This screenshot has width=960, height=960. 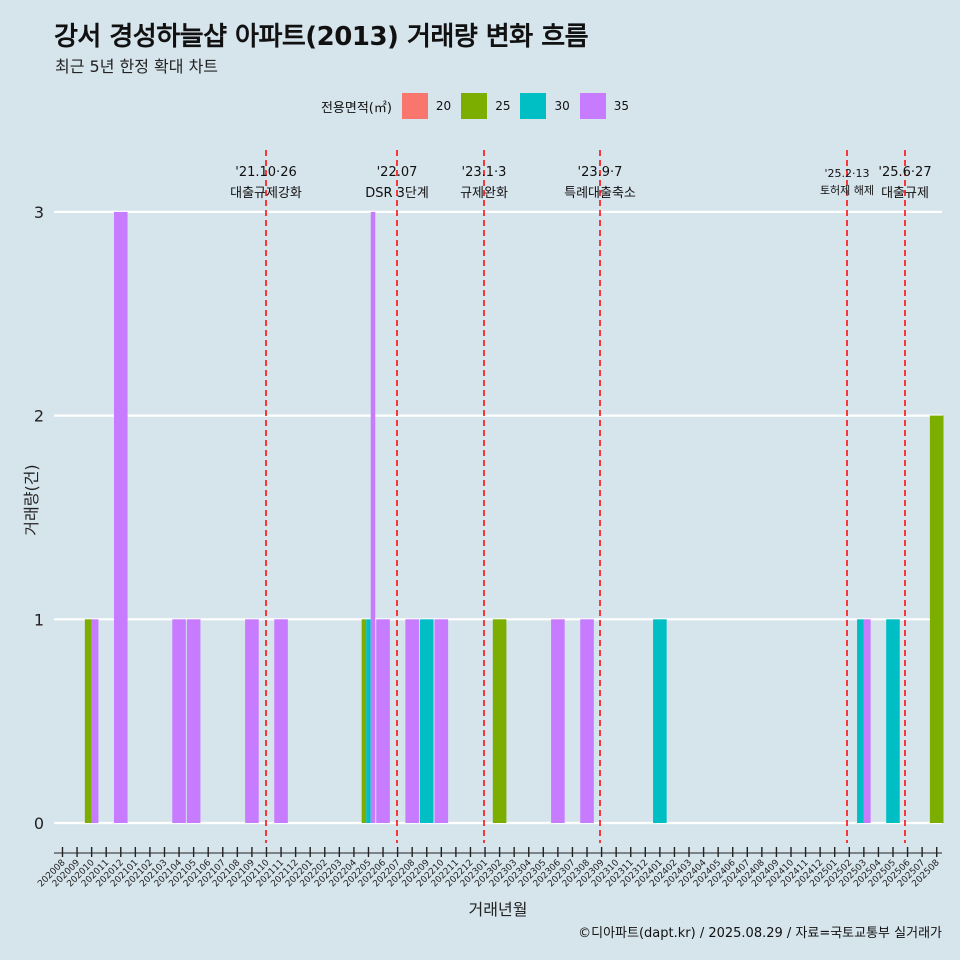 What do you see at coordinates (846, 173) in the screenshot?
I see `event-date-label: '25.2·13` at bounding box center [846, 173].